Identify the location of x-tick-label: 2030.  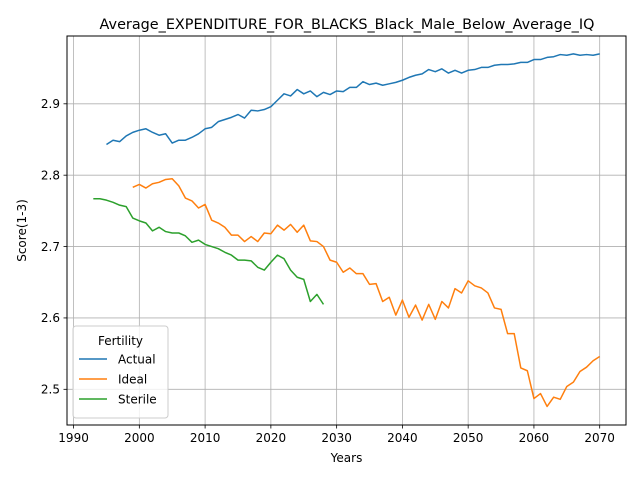
(336, 438).